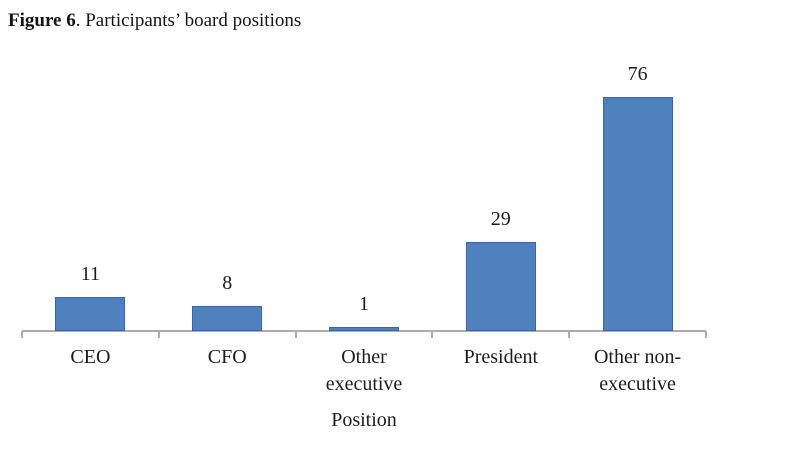 This screenshot has width=800, height=466. I want to click on category-label-line: CEO, so click(90, 357).